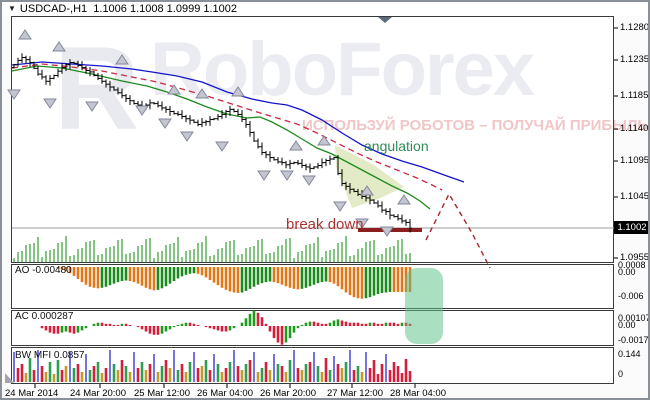 Image resolution: width=650 pixels, height=400 pixels. What do you see at coordinates (635, 196) in the screenshot?
I see `price-tick-label: 1.1045` at bounding box center [635, 196].